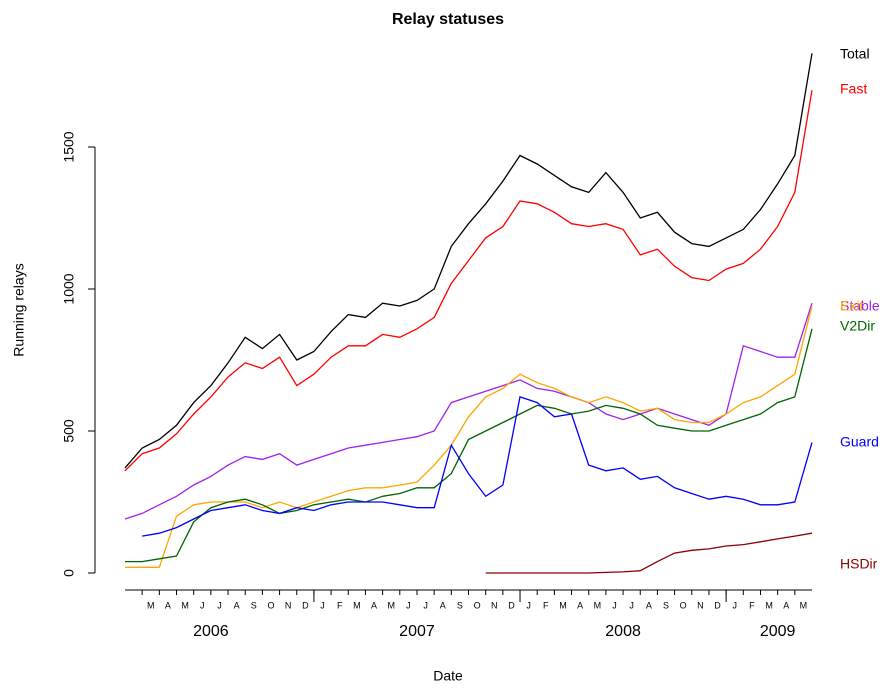 The height and width of the screenshot is (688, 896). I want to click on year-label: 2006, so click(211, 631).